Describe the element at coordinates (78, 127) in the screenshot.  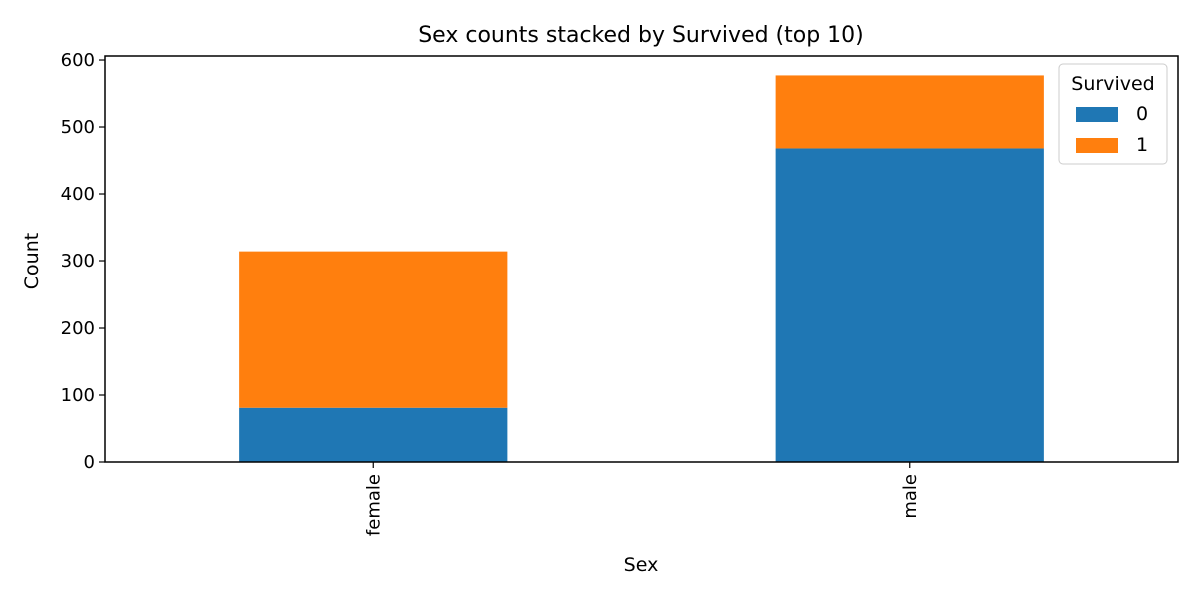
I see `y-tick-label: 500` at that location.